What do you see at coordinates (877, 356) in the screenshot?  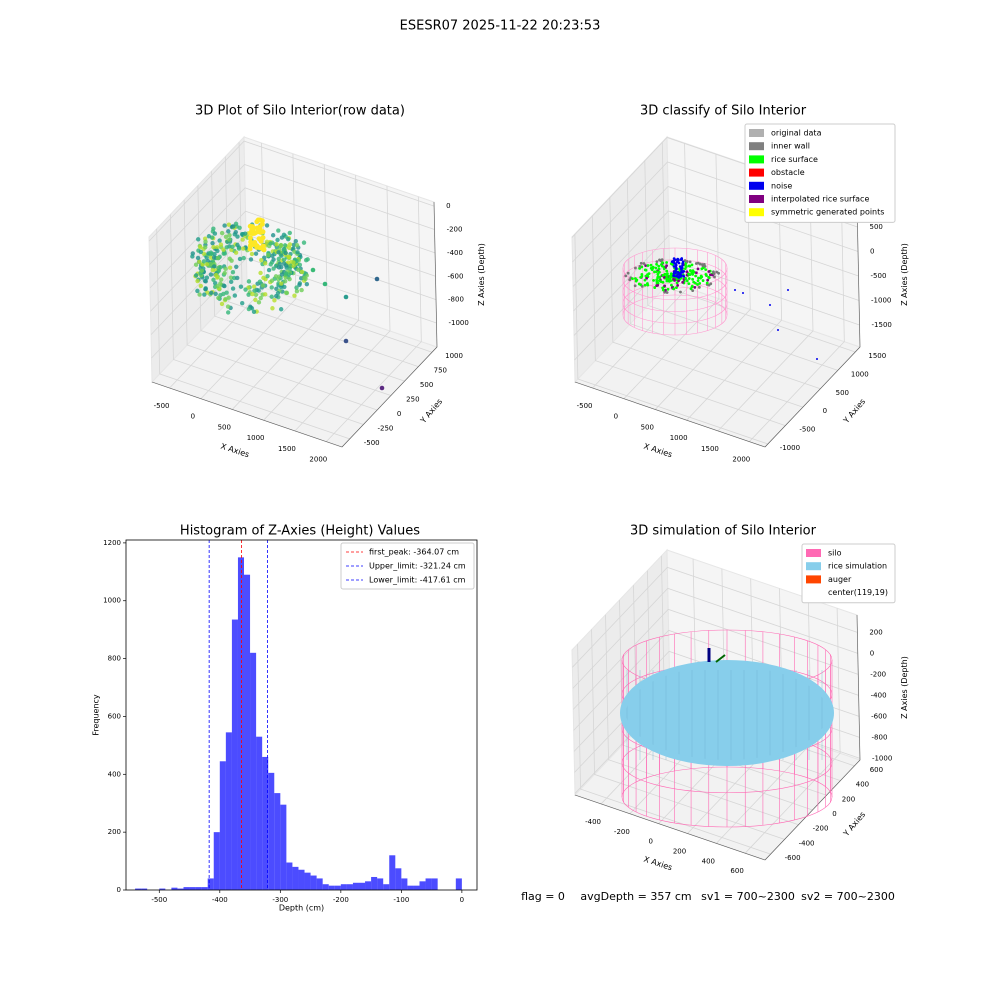 I see `y-tick-label: 1500` at bounding box center [877, 356].